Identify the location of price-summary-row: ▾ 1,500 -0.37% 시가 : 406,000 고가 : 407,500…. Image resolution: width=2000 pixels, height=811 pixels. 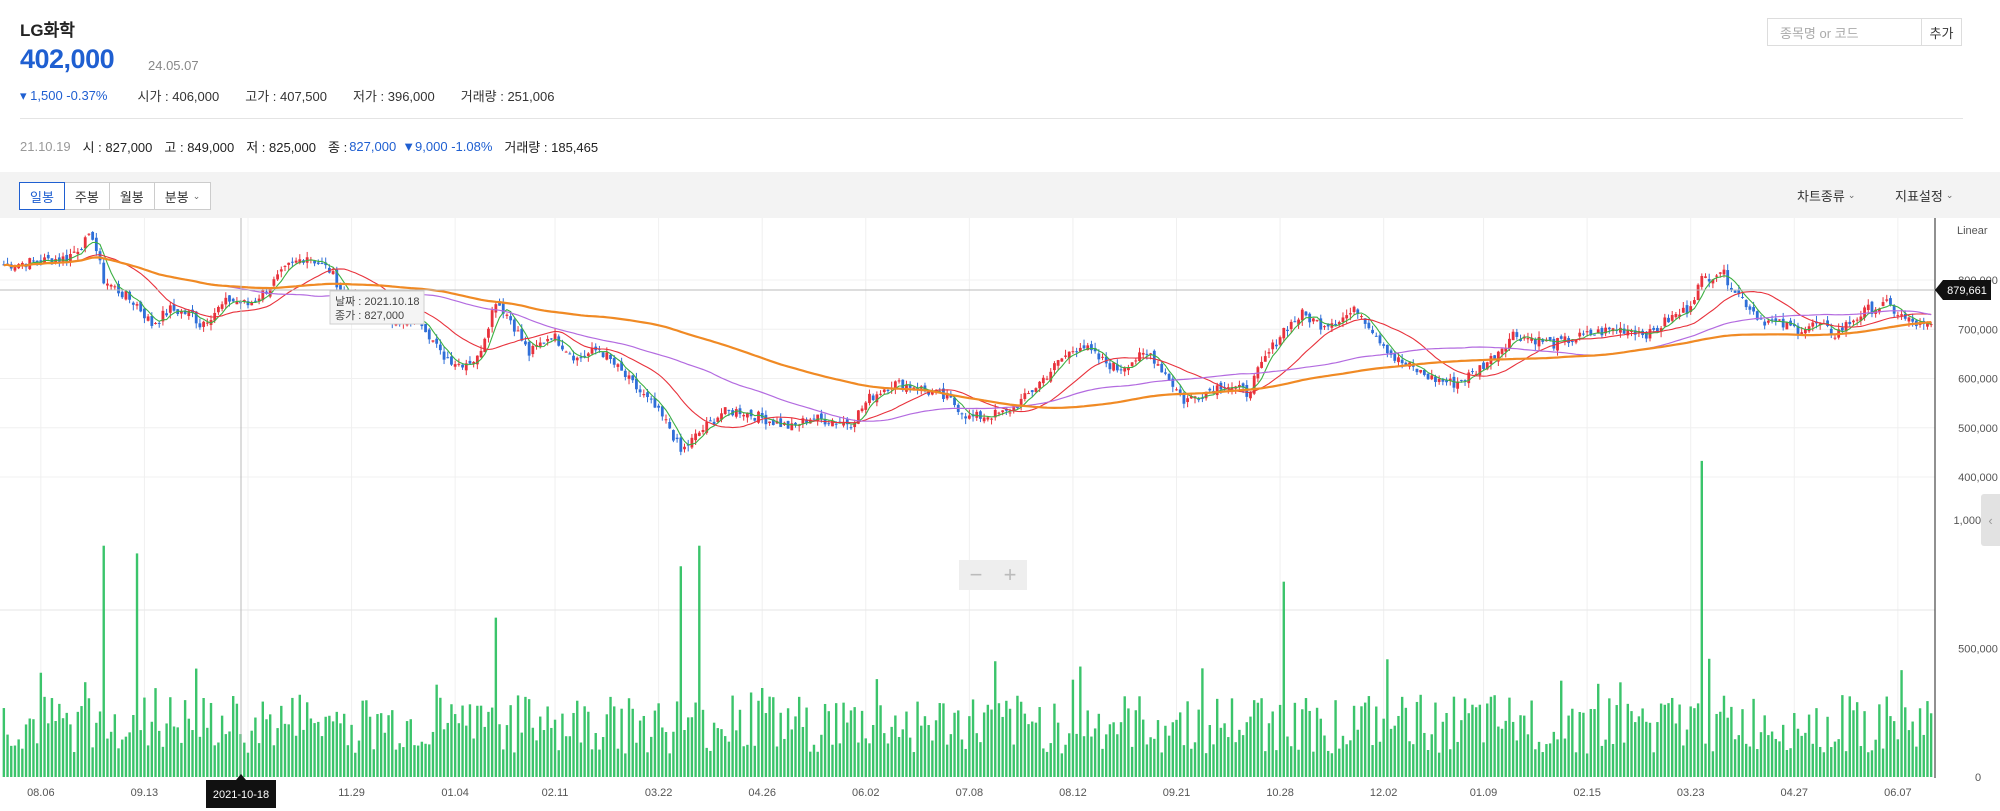
(300, 95).